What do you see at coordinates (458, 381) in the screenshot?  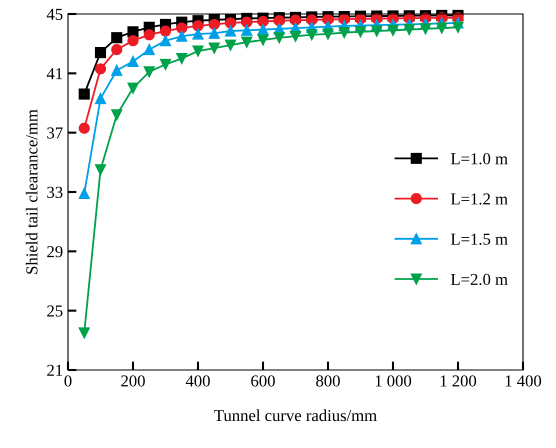 I see `x-tick-label: 1 200` at bounding box center [458, 381].